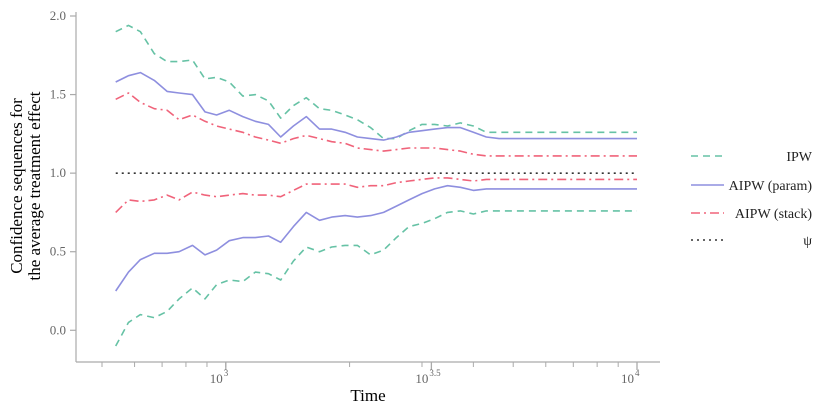  What do you see at coordinates (799, 157) in the screenshot?
I see `legend-label: IPW` at bounding box center [799, 157].